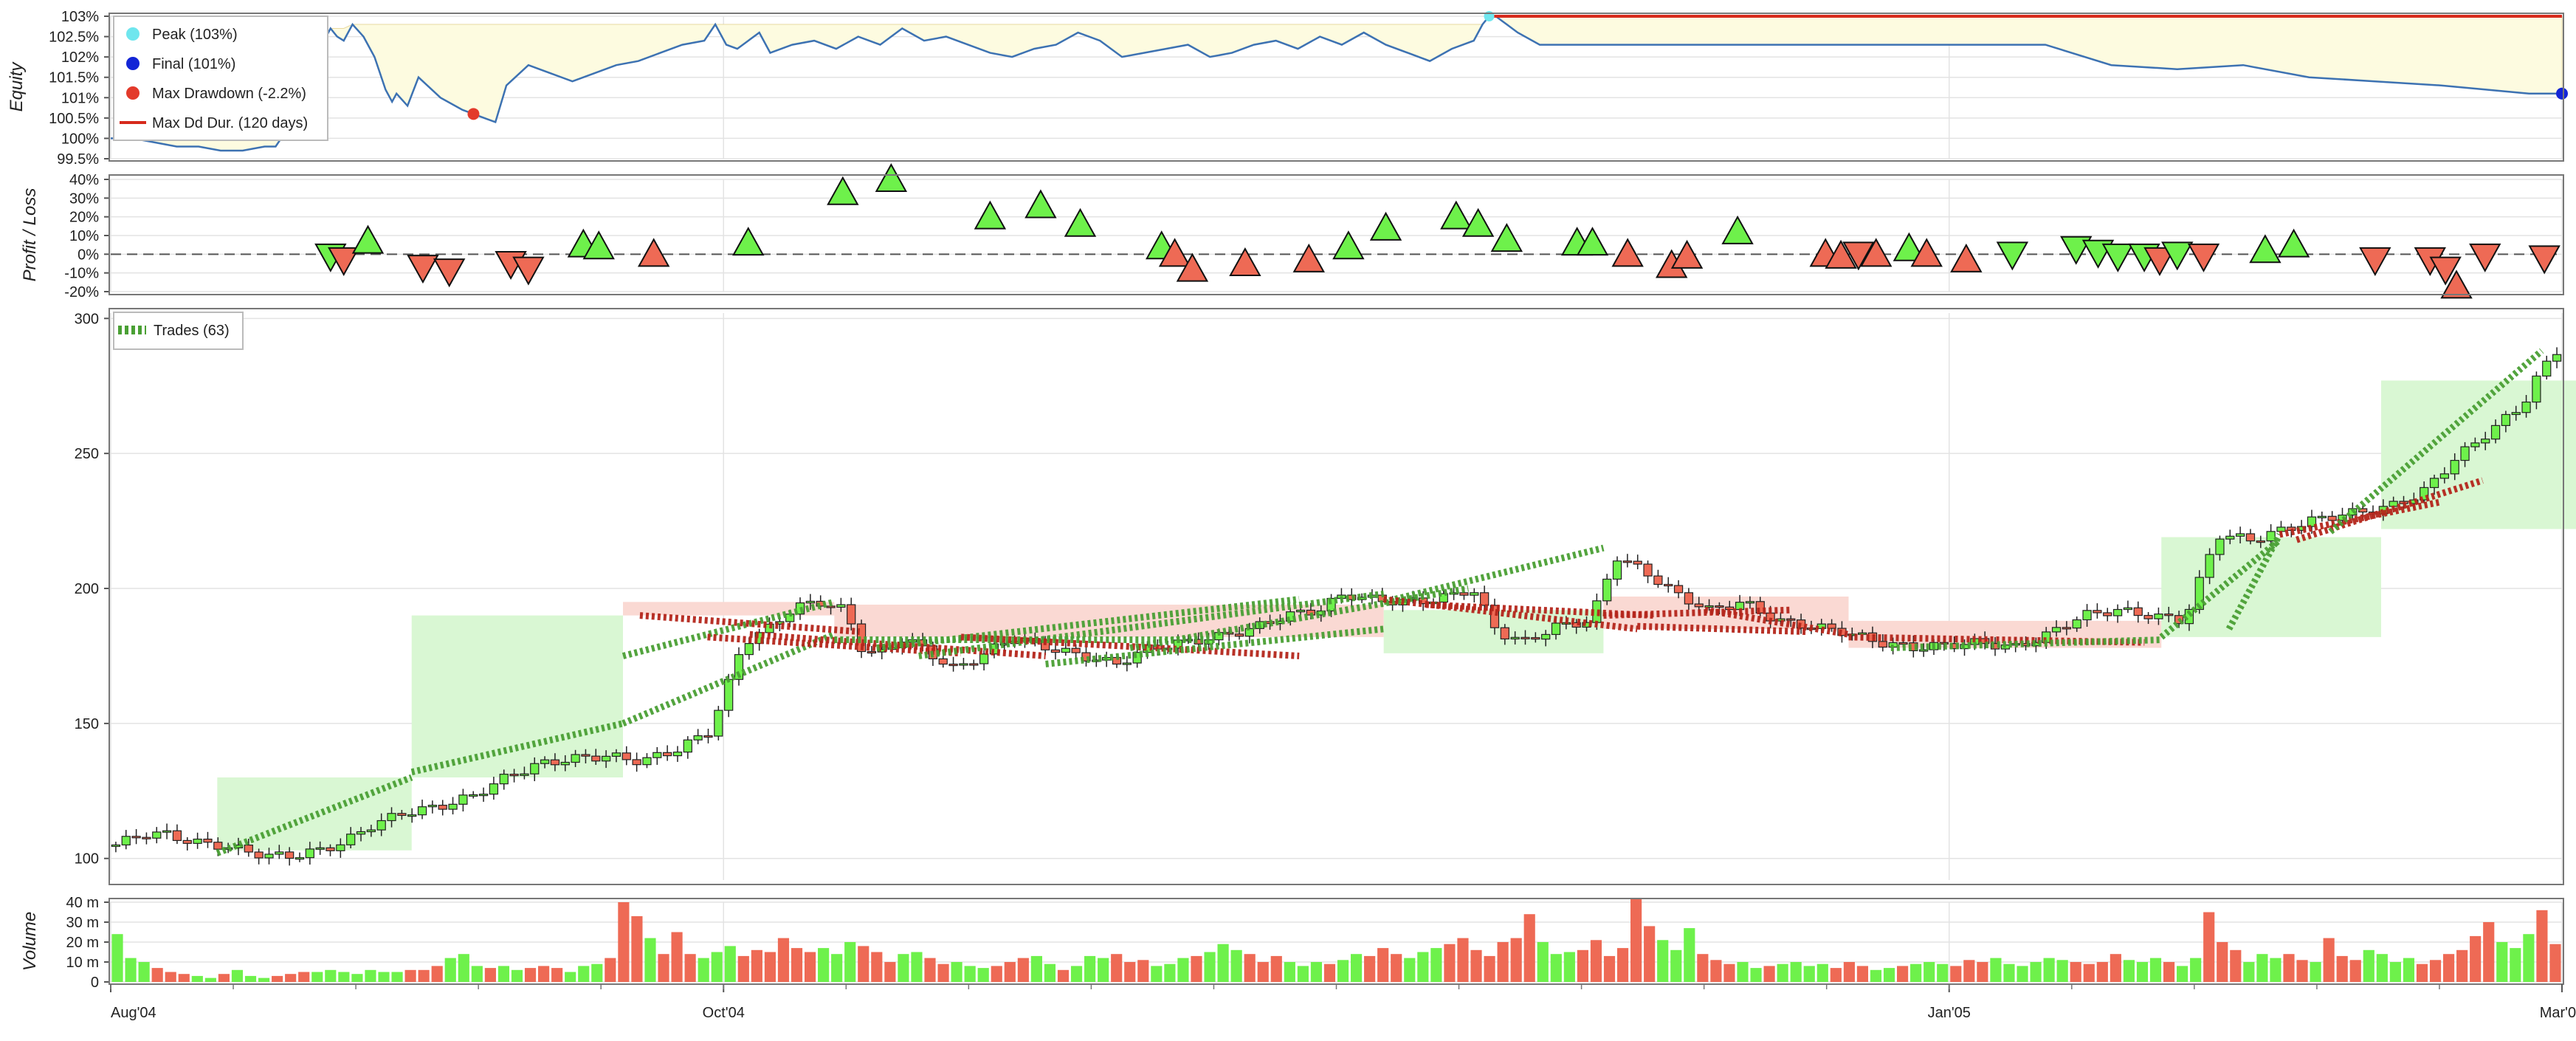 The width and height of the screenshot is (2576, 1041). I want to click on volume-tick-label: 30 m, so click(83, 923).